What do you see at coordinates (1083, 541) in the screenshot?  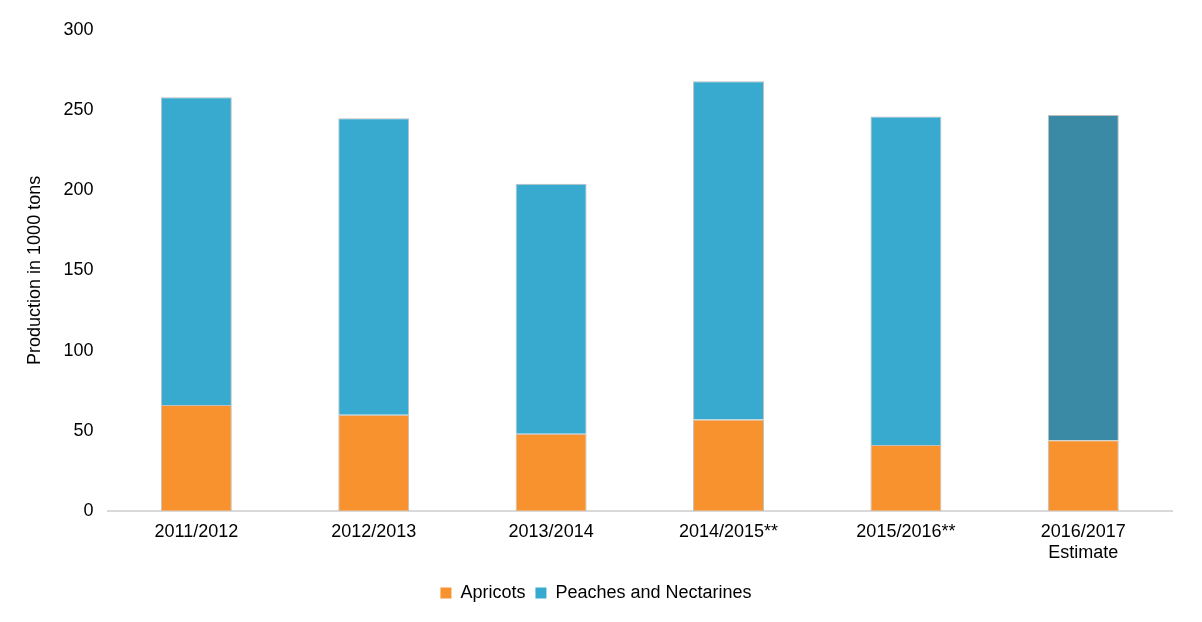 I see `x-tick-label: 2016/2017 Estimate` at bounding box center [1083, 541].